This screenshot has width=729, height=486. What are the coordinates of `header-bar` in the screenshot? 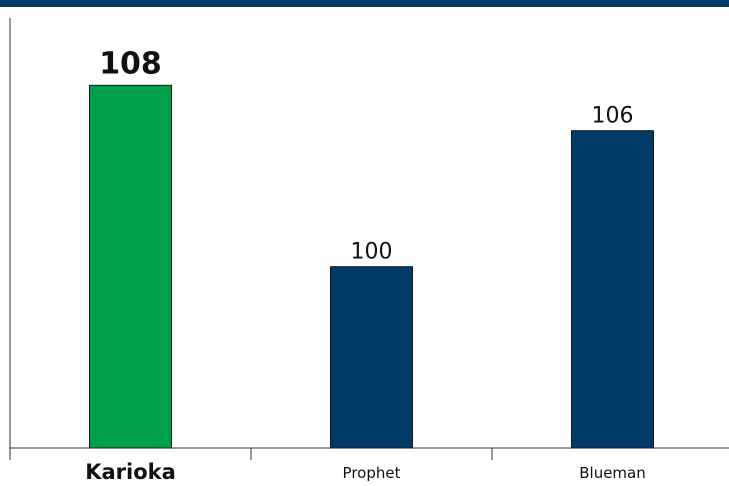 It's located at (364, 3).